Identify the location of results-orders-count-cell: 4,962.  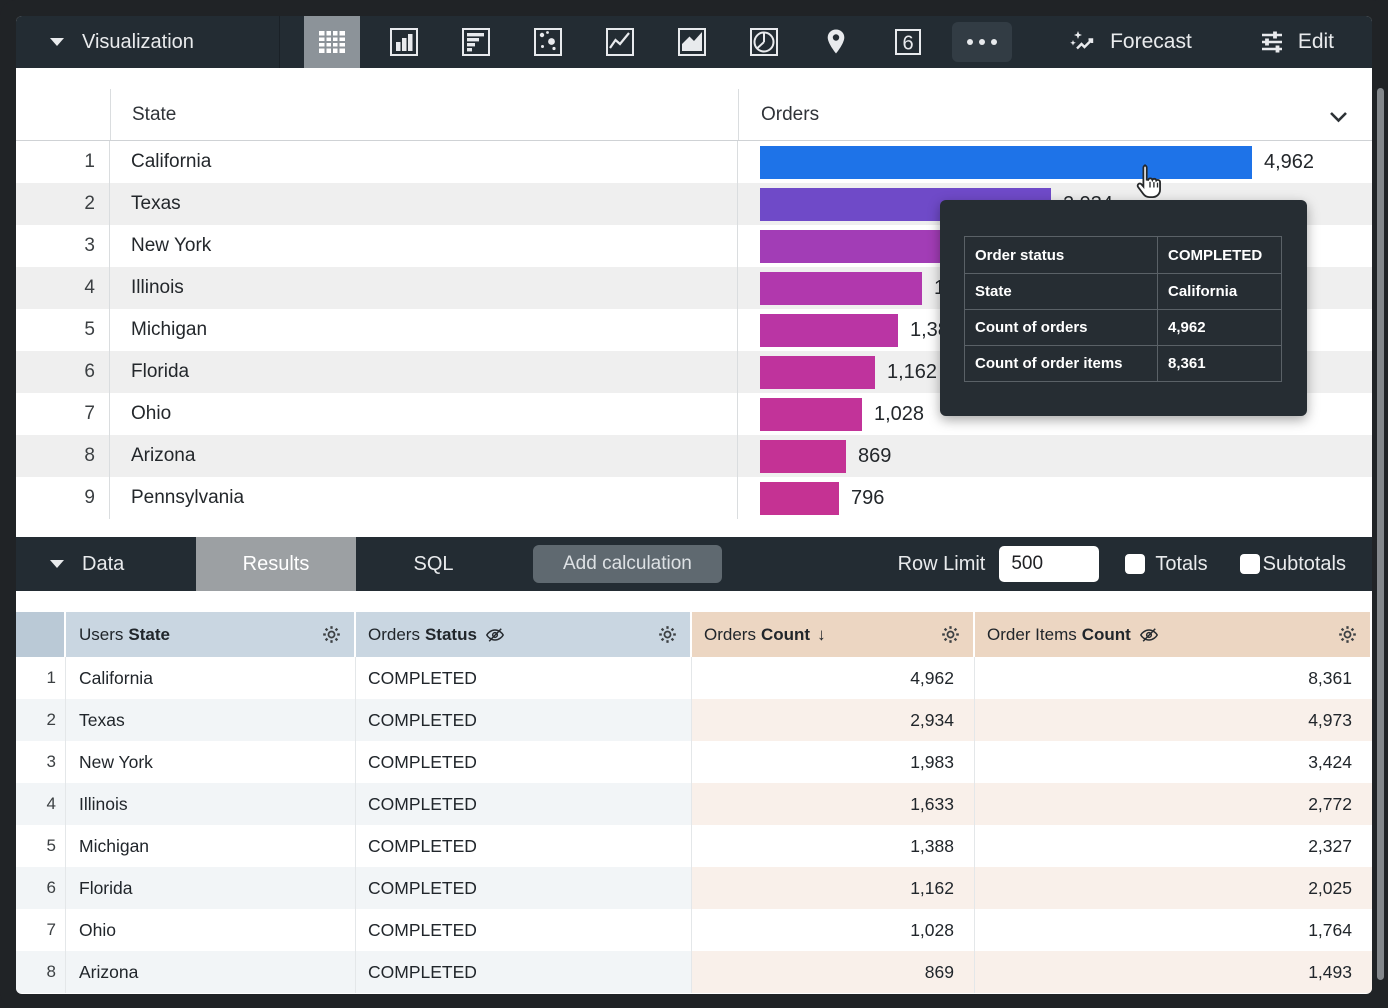
(833, 678).